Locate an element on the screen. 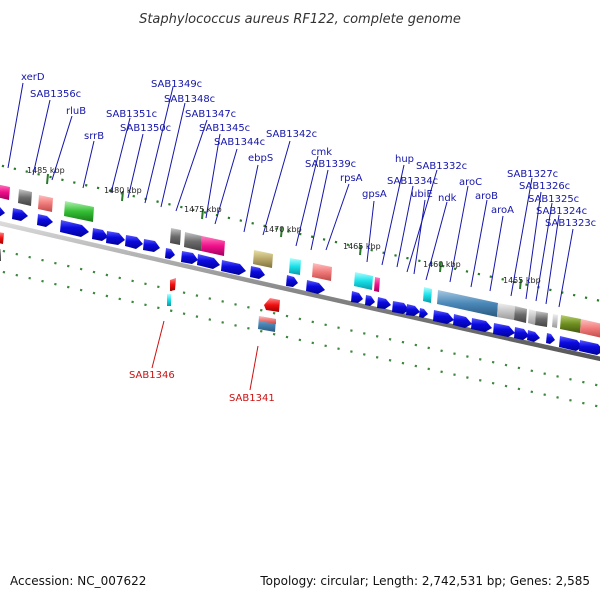  gene-label: rpsA is located at coordinates (351, 178).